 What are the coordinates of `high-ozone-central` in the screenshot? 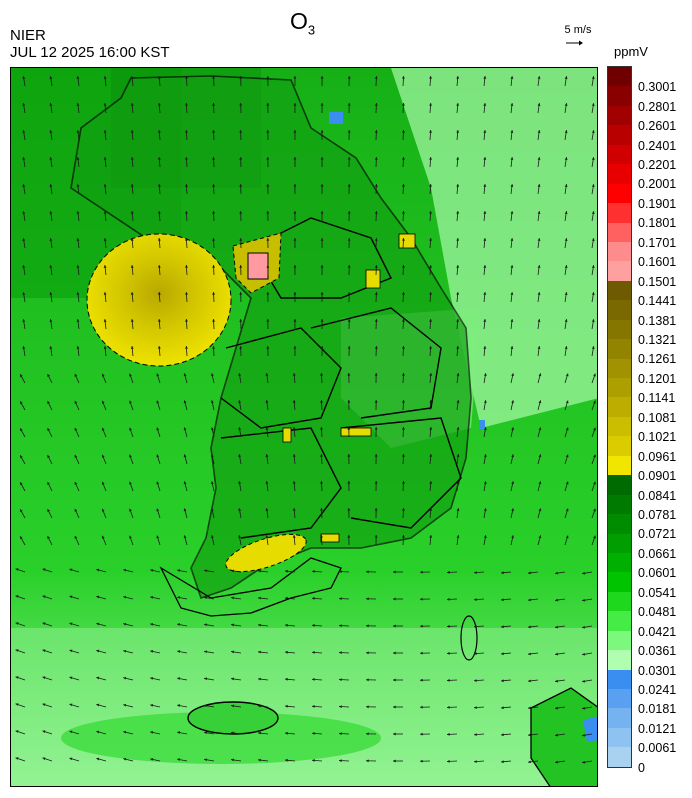 It's located at (356, 432).